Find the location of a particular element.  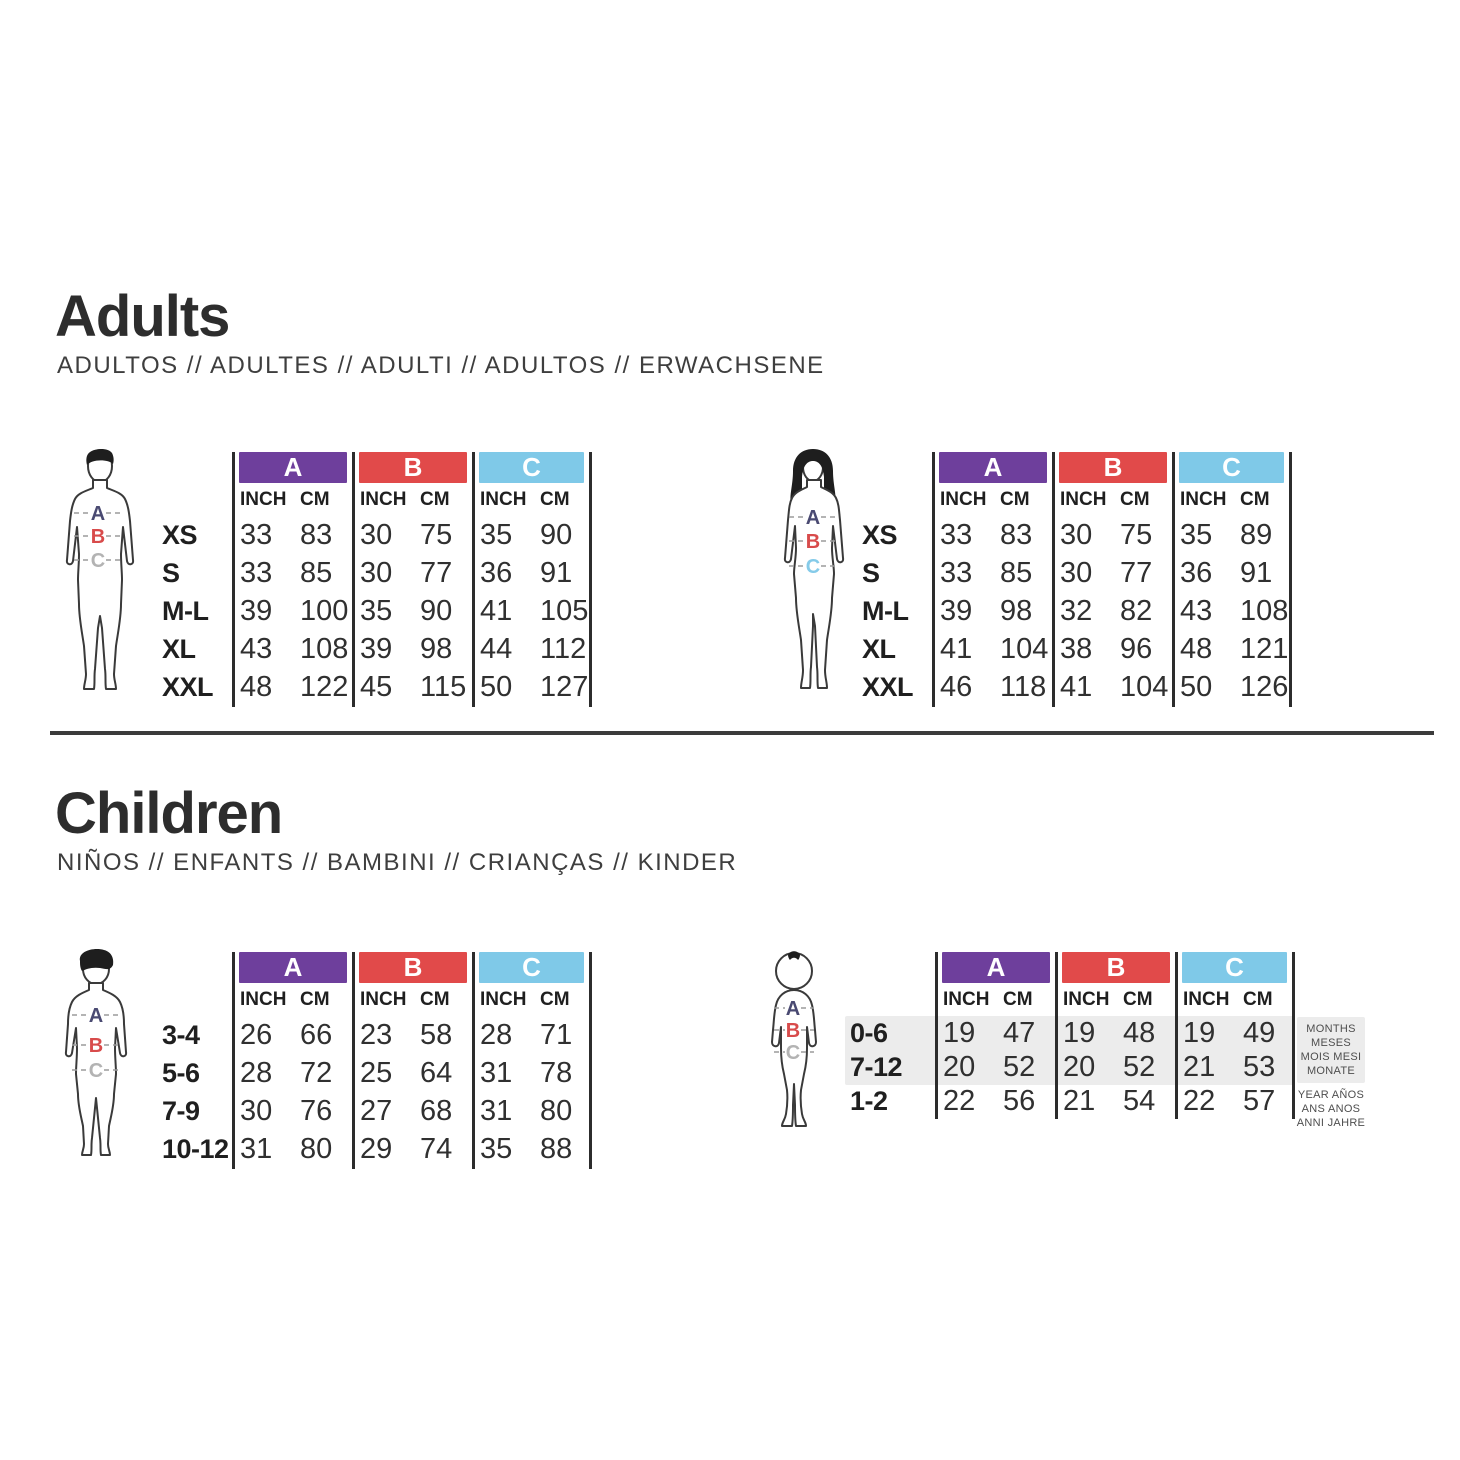

size-label: 3-4 is located at coordinates (181, 1035).